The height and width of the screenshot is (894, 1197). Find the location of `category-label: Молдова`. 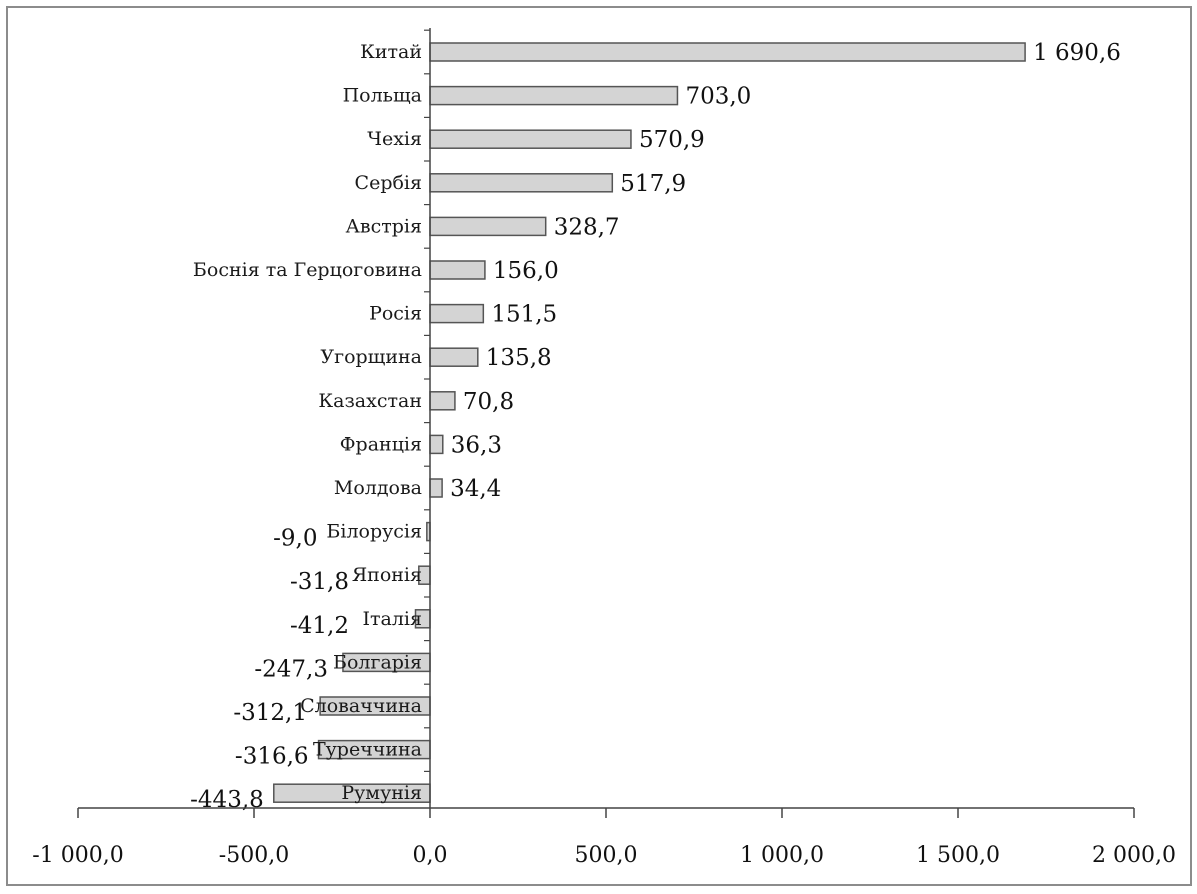

category-label: Молдова is located at coordinates (378, 488).